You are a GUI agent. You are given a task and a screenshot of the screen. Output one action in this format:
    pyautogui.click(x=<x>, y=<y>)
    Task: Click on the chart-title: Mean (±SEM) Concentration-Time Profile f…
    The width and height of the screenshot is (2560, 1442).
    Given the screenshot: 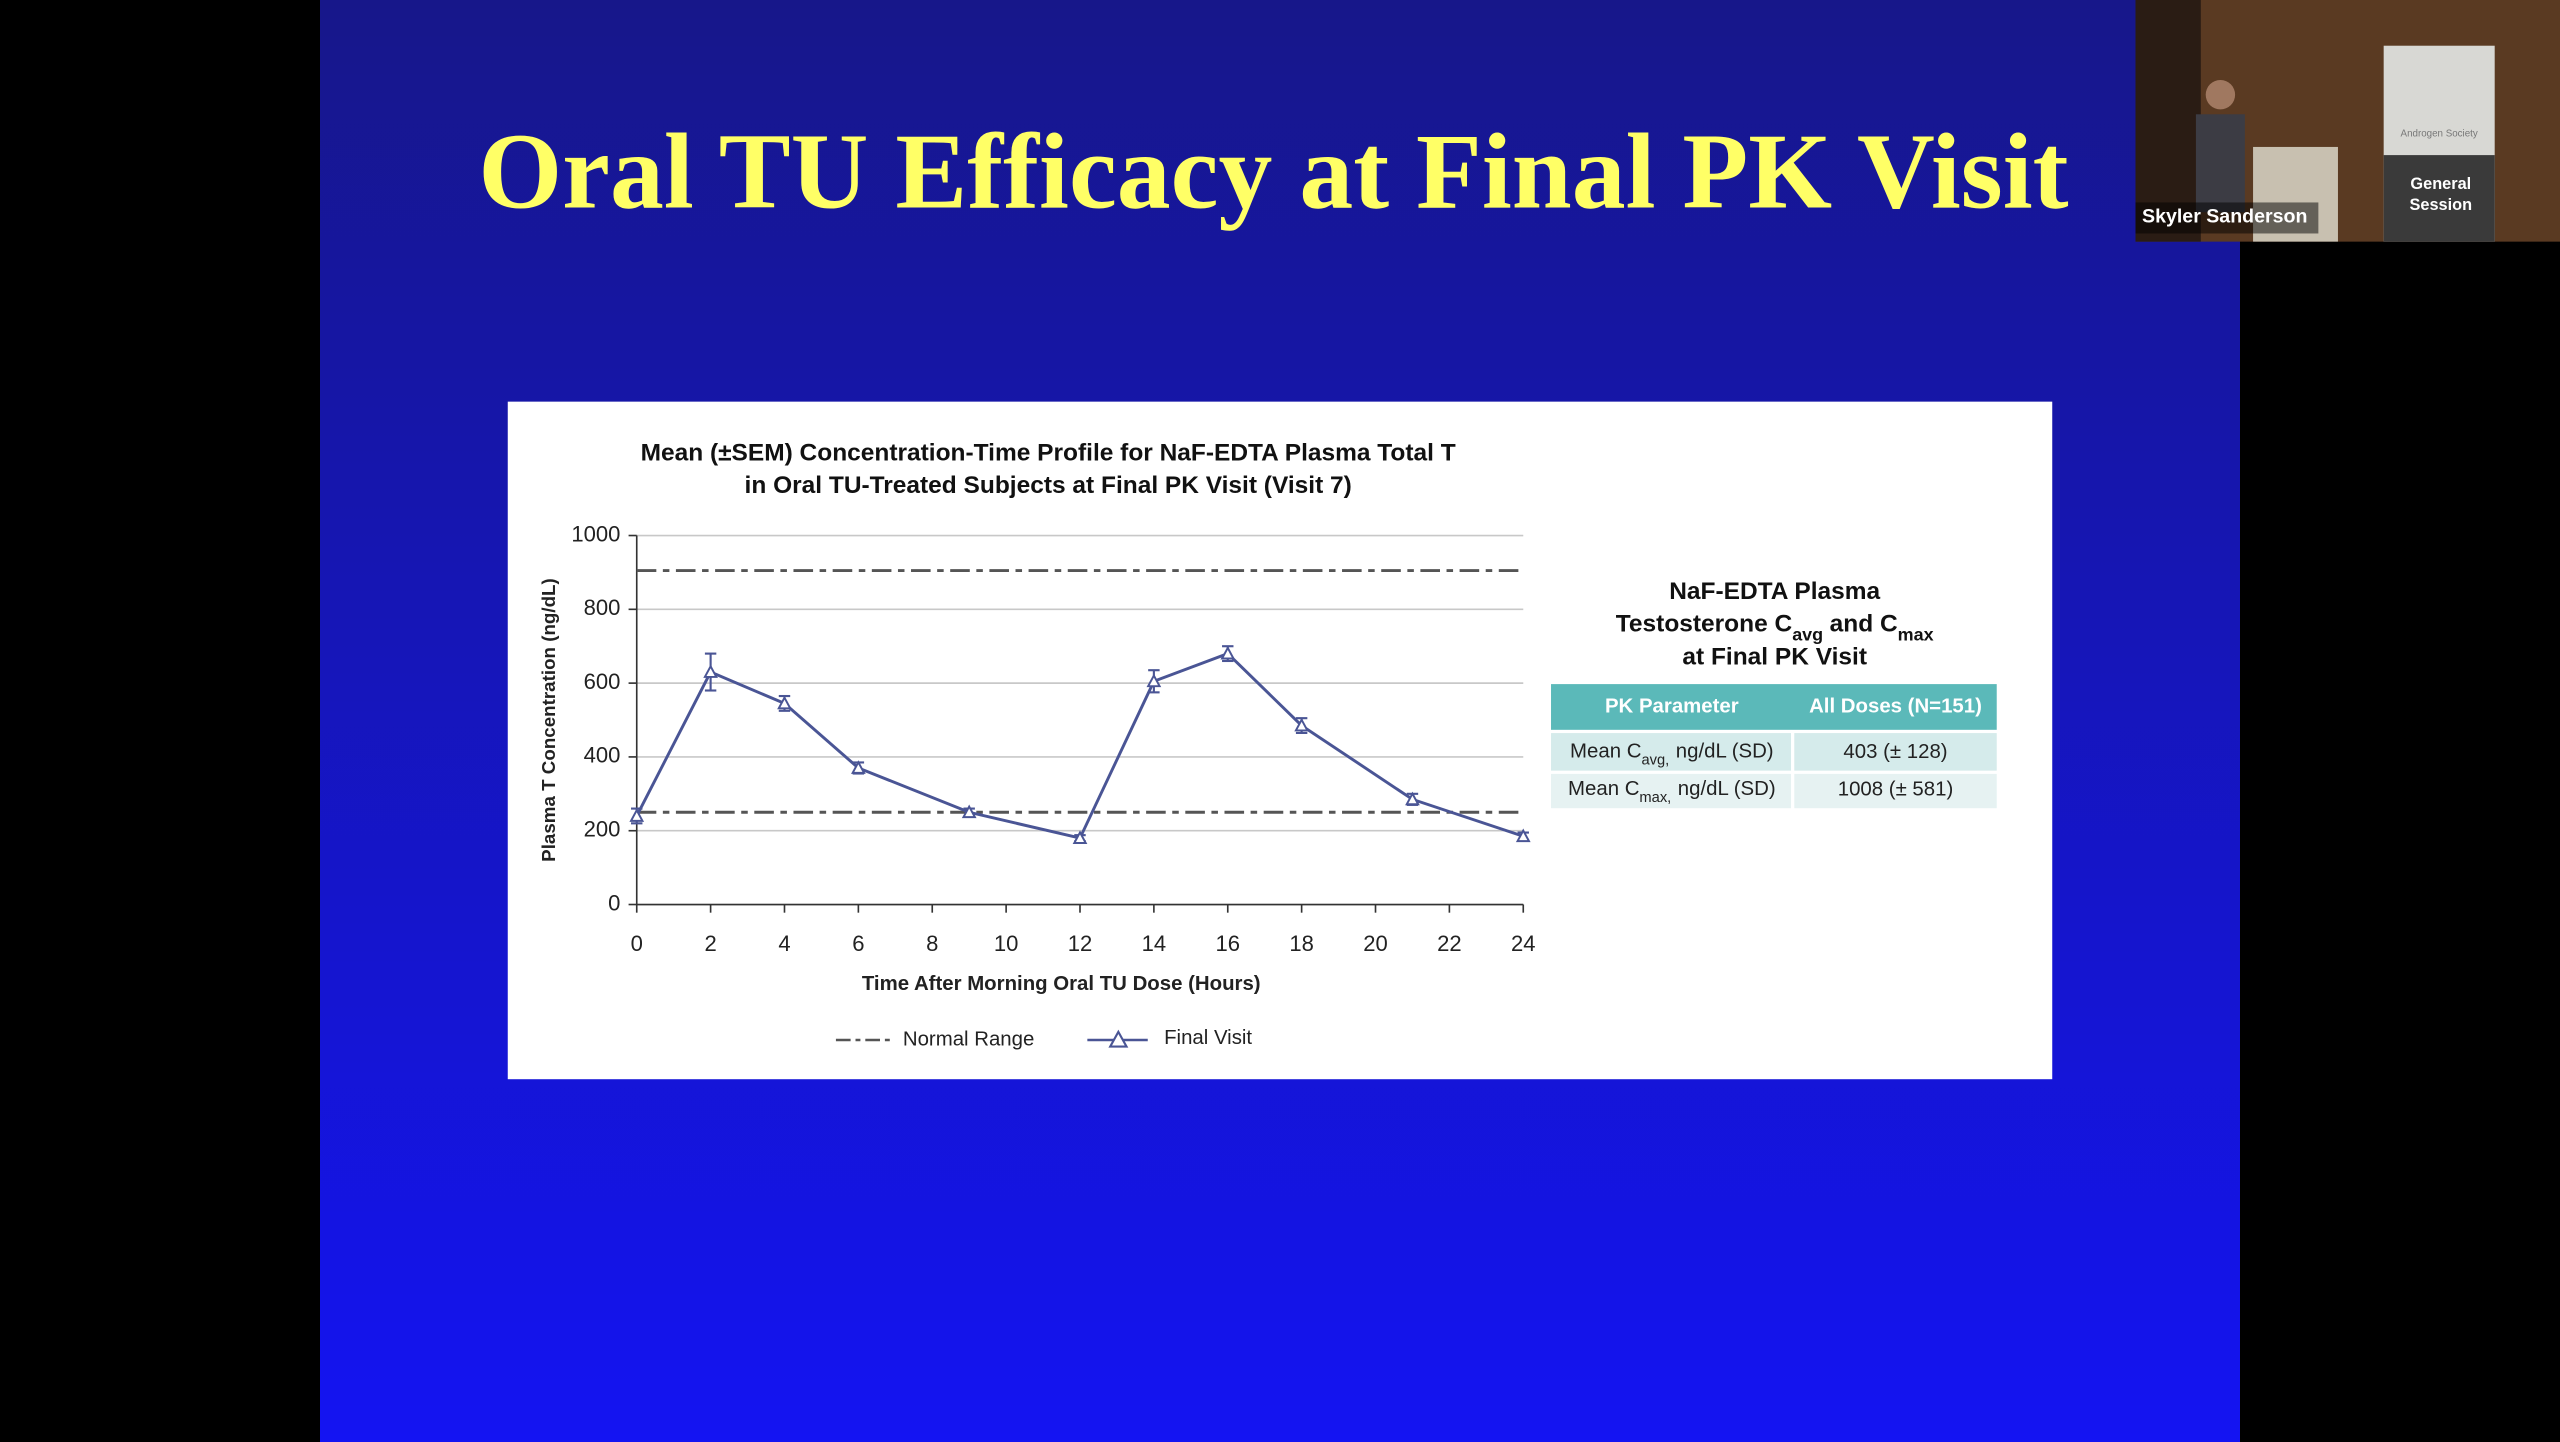 What is the action you would take?
    pyautogui.click(x=1048, y=452)
    